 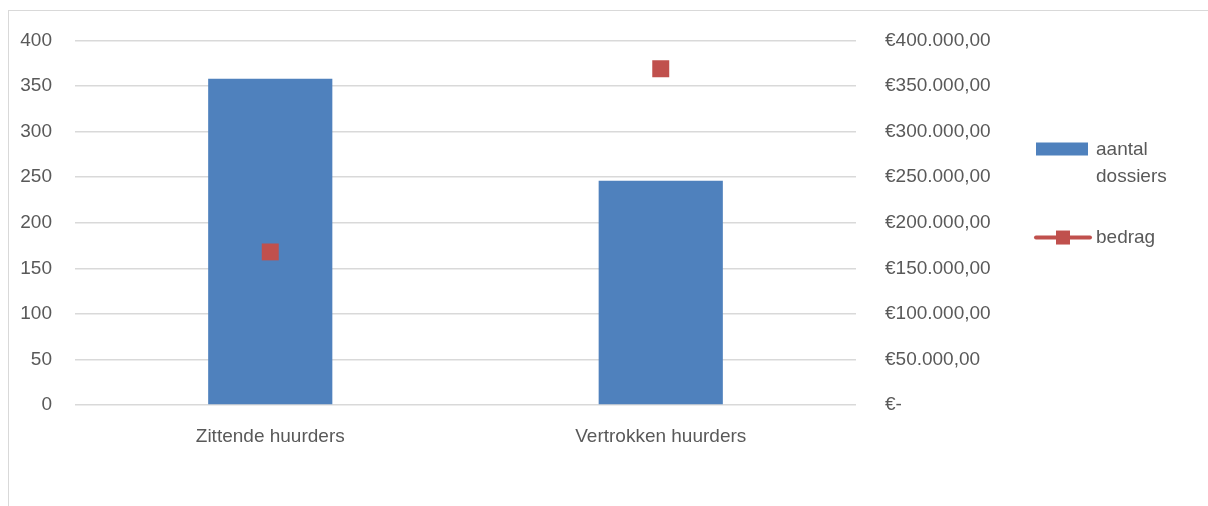 I want to click on y-tick-label: 350, so click(x=36, y=85).